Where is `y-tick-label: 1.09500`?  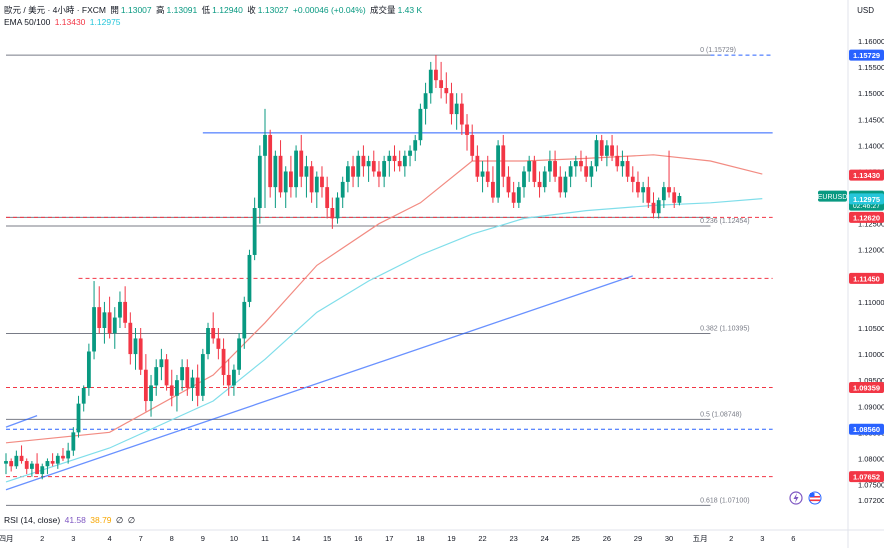
y-tick-label: 1.09500 is located at coordinates (871, 380).